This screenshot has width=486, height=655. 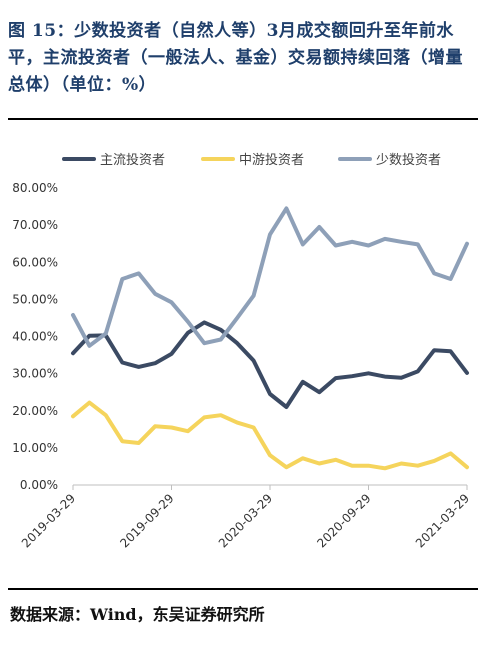 I want to click on source-note: 数据来源：Wind，东吴证券研究所, so click(x=137, y=614).